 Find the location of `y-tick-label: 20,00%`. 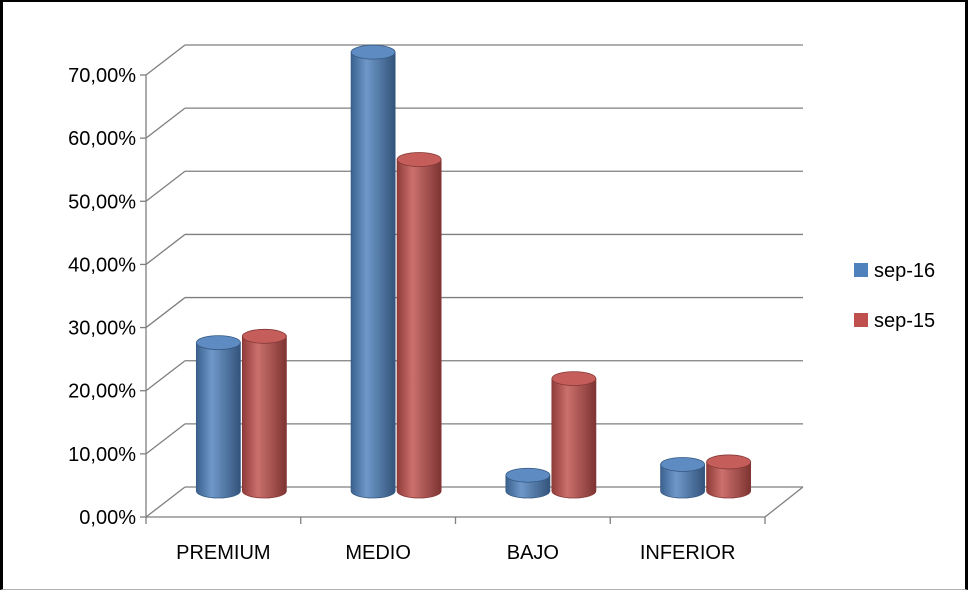

y-tick-label: 20,00% is located at coordinates (102, 392).